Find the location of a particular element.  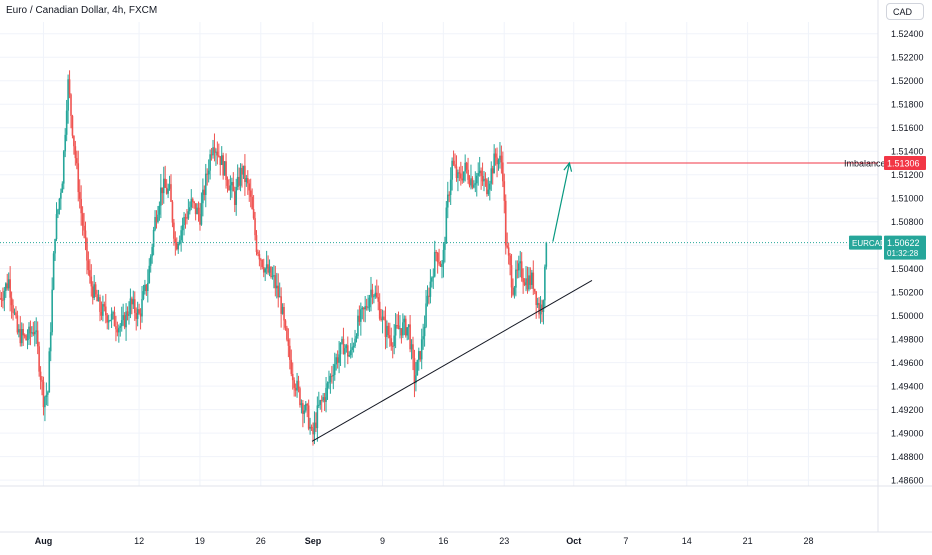

x-tick-label: 9 is located at coordinates (382, 541).